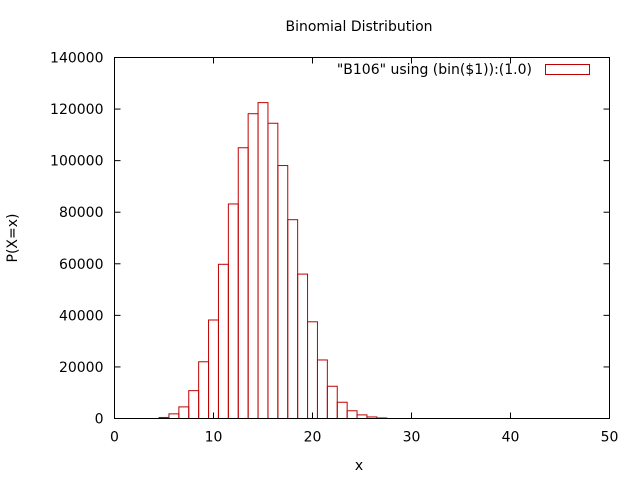 The width and height of the screenshot is (640, 480). I want to click on y-tick-label-0: 0, so click(99, 420).